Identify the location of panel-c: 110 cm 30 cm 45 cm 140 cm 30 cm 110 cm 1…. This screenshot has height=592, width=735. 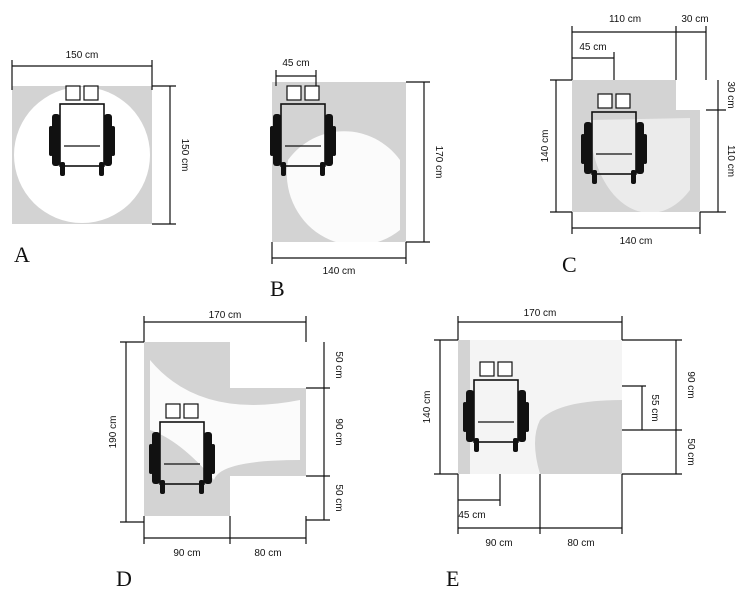
(637, 145).